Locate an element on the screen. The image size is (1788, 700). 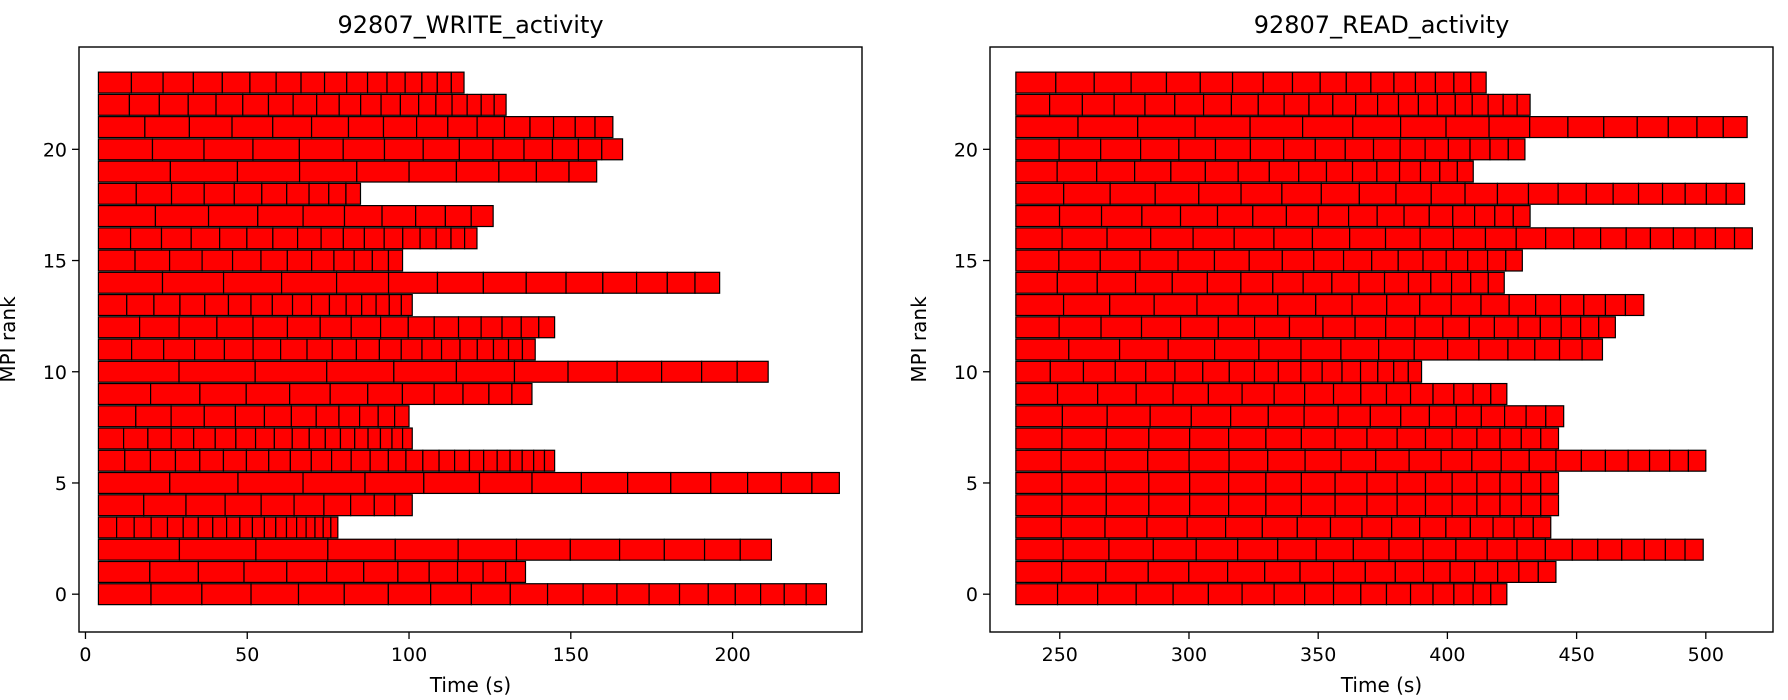
write-chart-title: 92807_WRITE_activity is located at coordinates (470, 25).